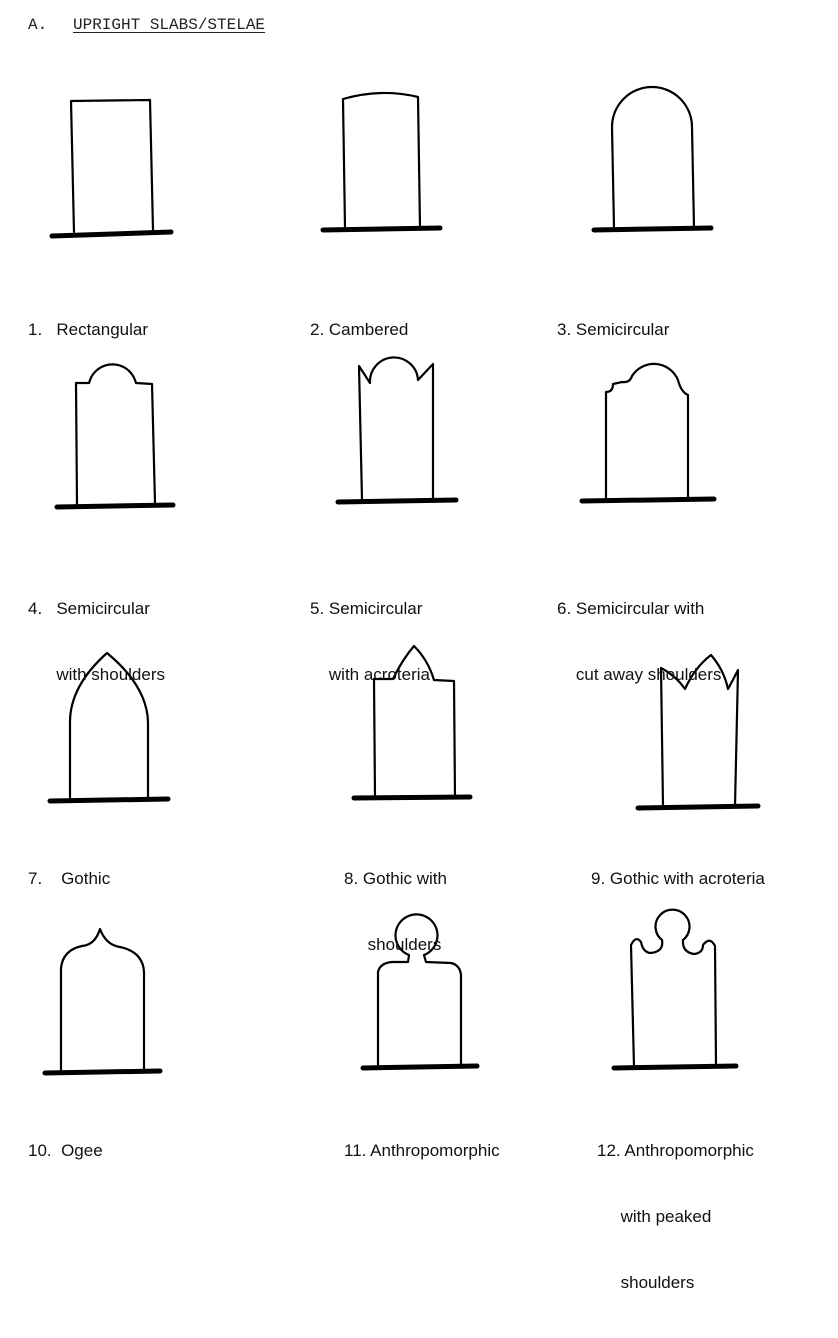  What do you see at coordinates (102, 1001) in the screenshot?
I see `shape-ogee` at bounding box center [102, 1001].